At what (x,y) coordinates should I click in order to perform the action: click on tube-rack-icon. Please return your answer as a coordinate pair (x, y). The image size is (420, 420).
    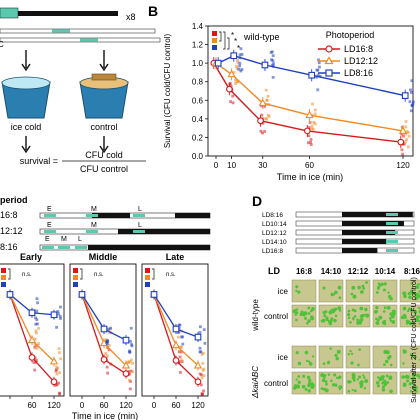
    Looking at the image, I should click on (104, 77).